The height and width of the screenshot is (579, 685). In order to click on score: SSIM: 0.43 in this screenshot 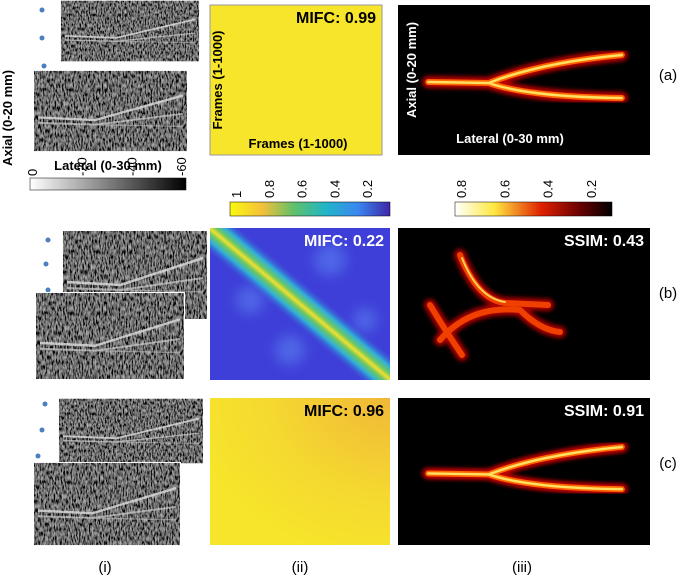, I will do `click(604, 241)`.